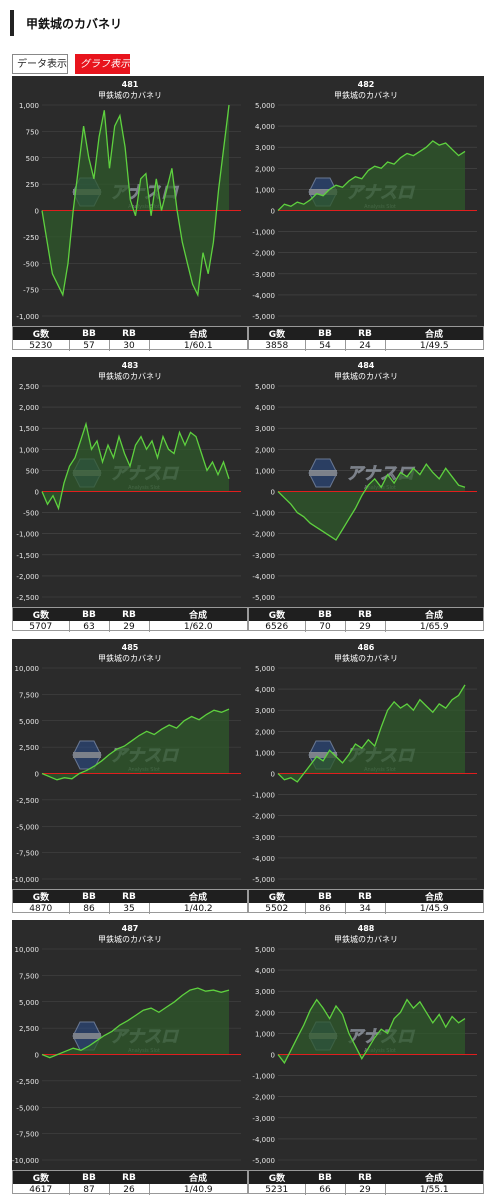 This screenshot has height=1200, width=487. Describe the element at coordinates (27, 1135) in the screenshot. I see `y-tick-label: -7,500` at that location.